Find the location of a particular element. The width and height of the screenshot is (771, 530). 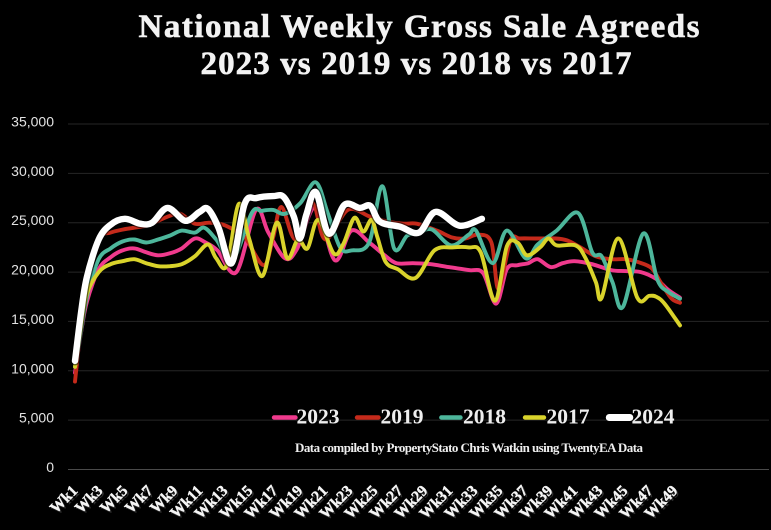

svg-text:National Weekly Gross Sale Agr: National Weekly Gross Sale Agreeds is located at coordinates (419, 27).